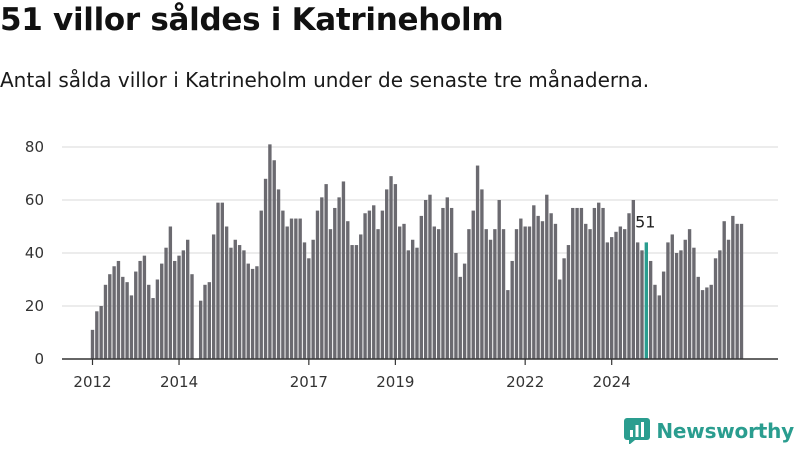  What do you see at coordinates (39, 359) in the screenshot?
I see `y-tick-label: 0` at bounding box center [39, 359].